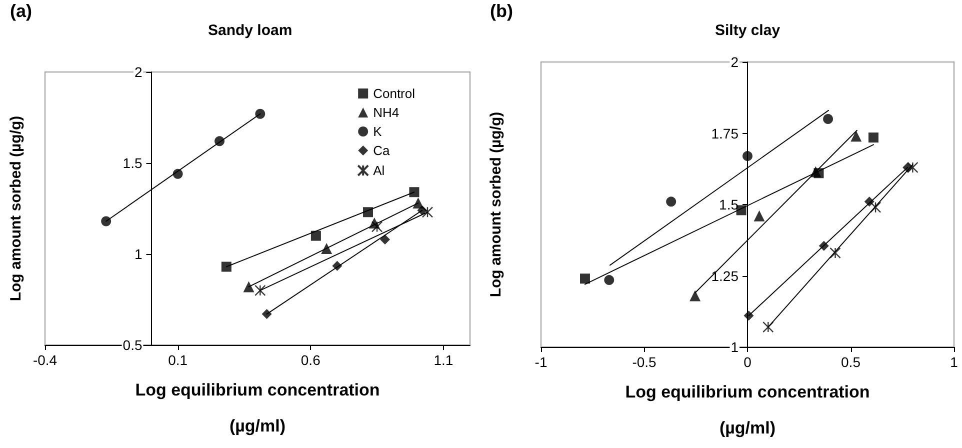 This screenshot has width=962, height=448. Describe the element at coordinates (954, 362) in the screenshot. I see `x-tick-label: 1` at that location.